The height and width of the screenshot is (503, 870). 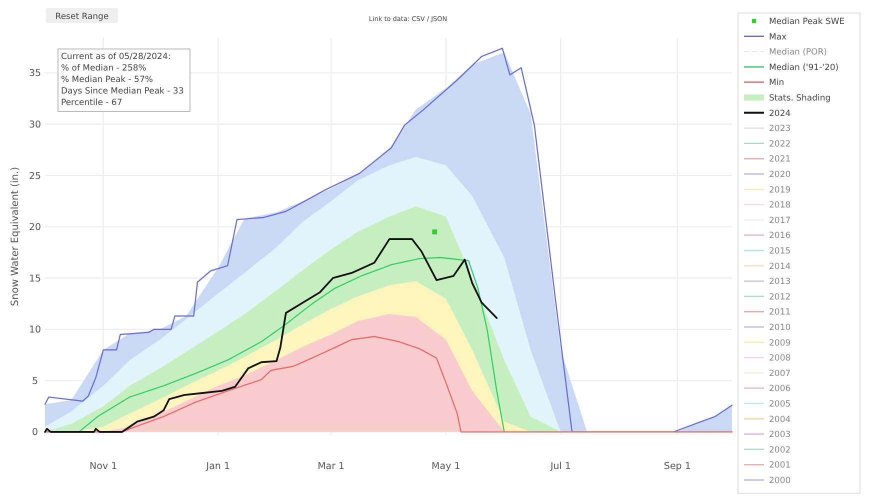 What do you see at coordinates (122, 80) in the screenshot?
I see `annotation: Current as of 05/28/2024: % of Median - 258% % Median Peak - 57% Days Since Median Peak - 33 Percentile - 67` at bounding box center [122, 80].